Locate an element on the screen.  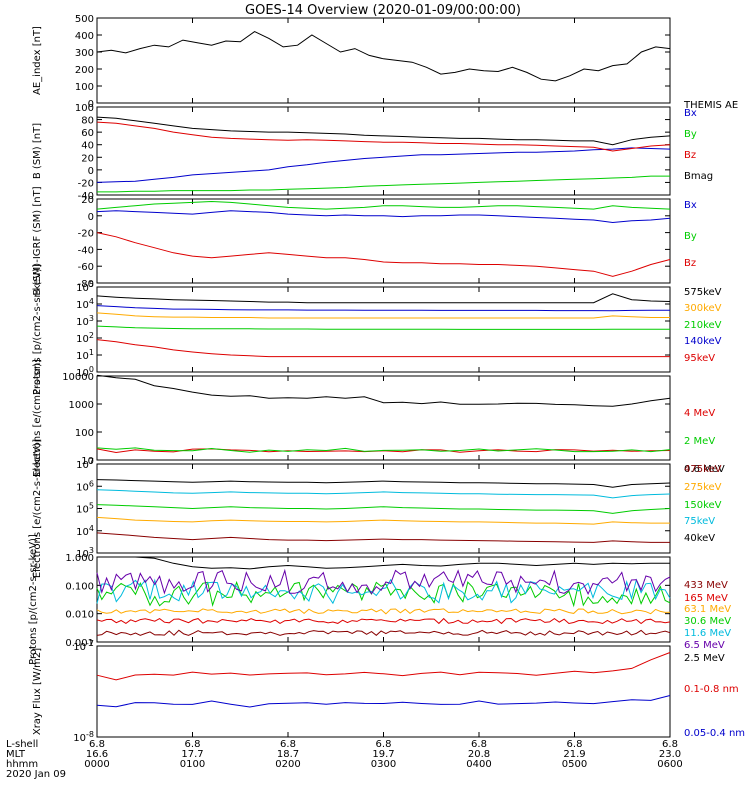
y-tick-label: 200 is located at coordinates (84, 70).